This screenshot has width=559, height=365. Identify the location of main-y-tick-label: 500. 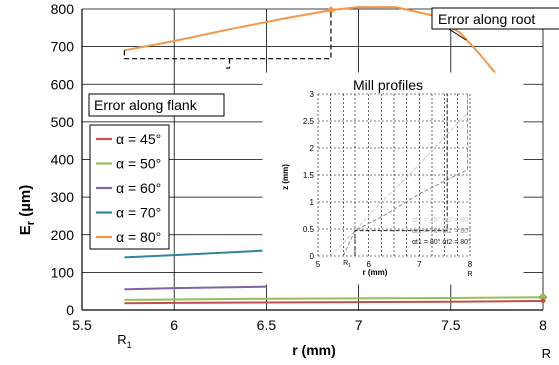
(63, 122).